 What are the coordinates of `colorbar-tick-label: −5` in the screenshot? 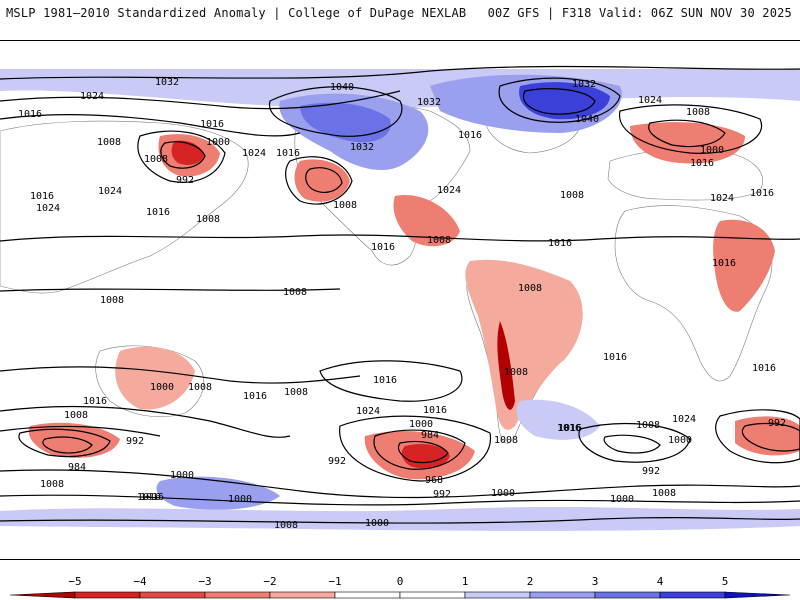 It's located at (74, 581).